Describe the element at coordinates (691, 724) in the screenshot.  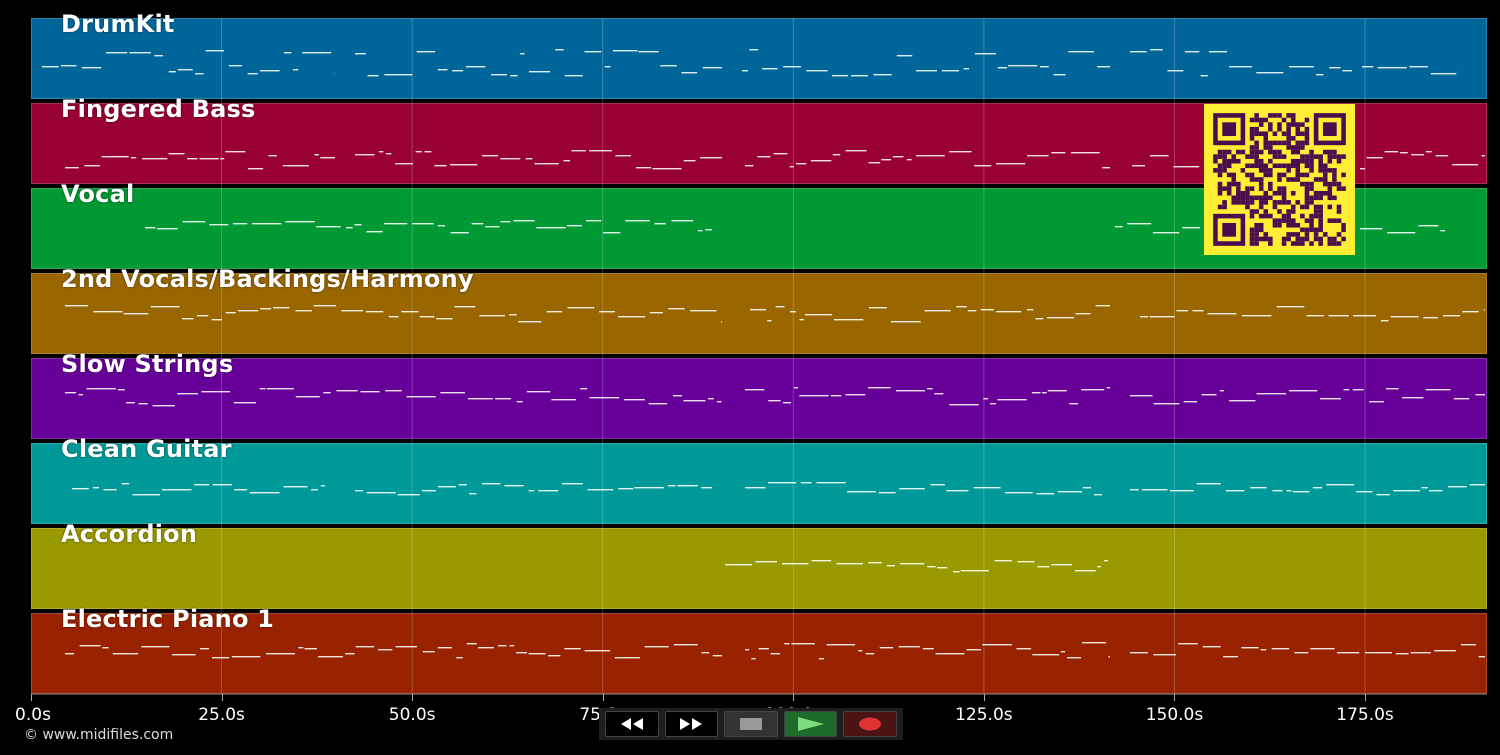
I see `fast-forward-button` at that location.